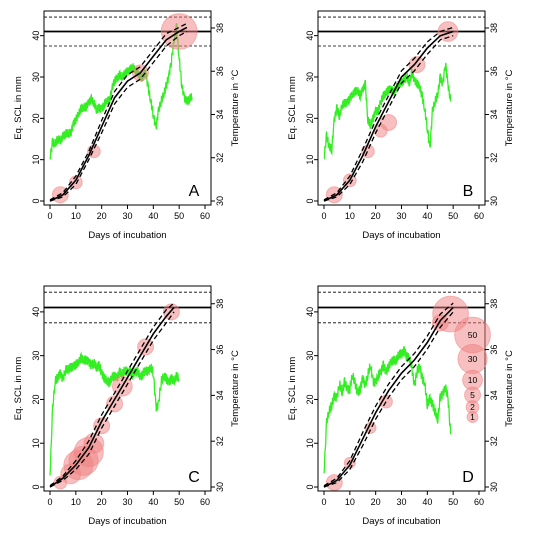 The width and height of the screenshot is (550, 539). I want to click on size-legend-label: 5, so click(472, 395).